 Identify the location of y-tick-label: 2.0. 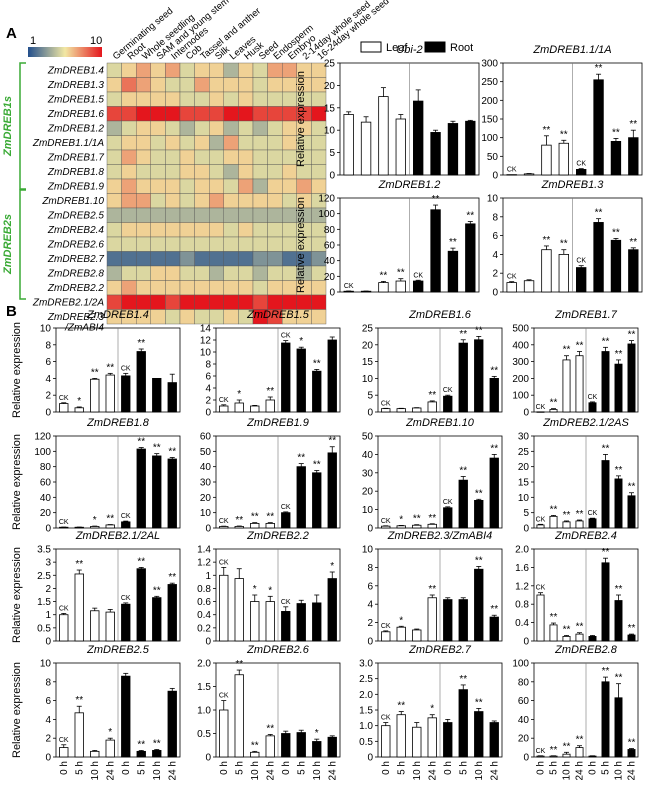
(522, 550).